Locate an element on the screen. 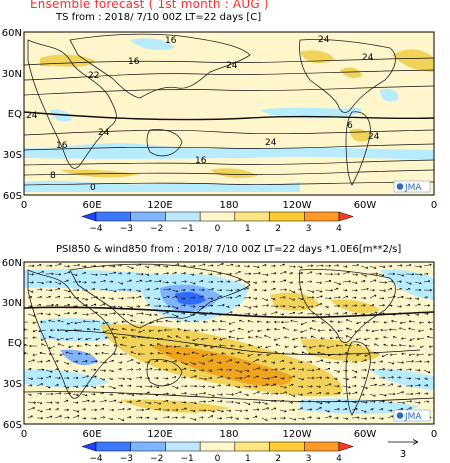  svg-text: 60W is located at coordinates (365, 434).